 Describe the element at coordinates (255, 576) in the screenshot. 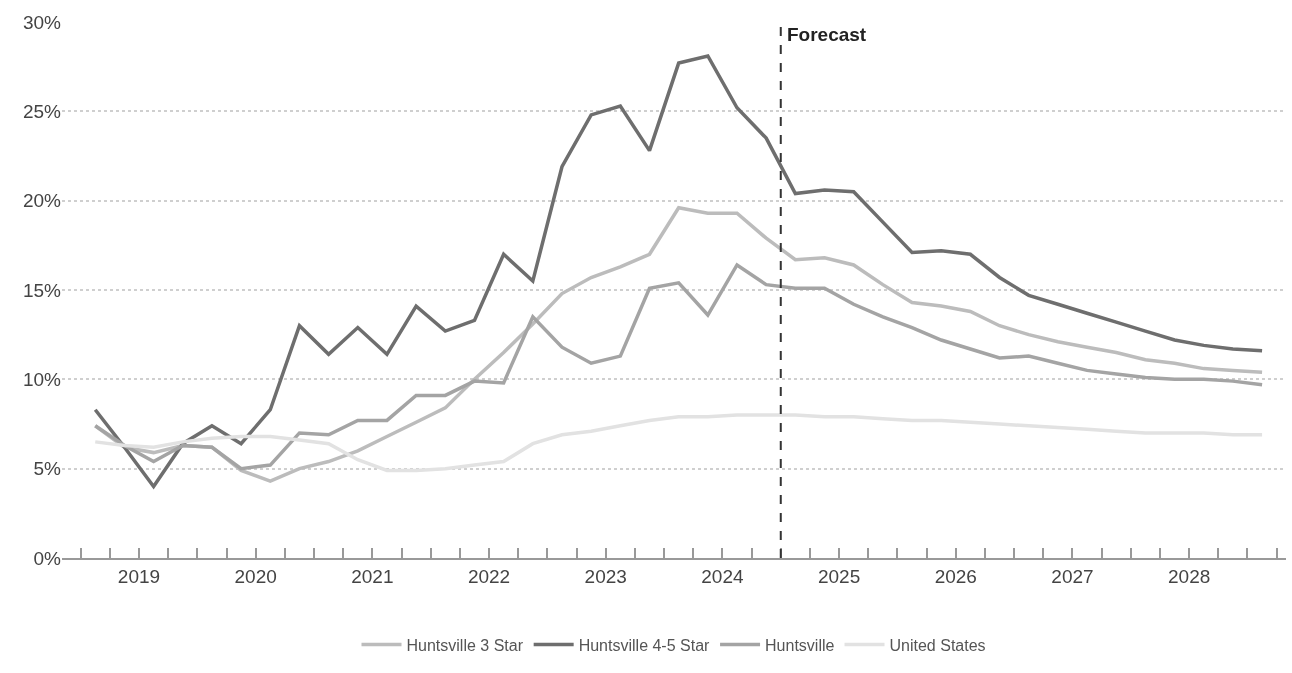

I see `x-tick-label: 2020` at that location.